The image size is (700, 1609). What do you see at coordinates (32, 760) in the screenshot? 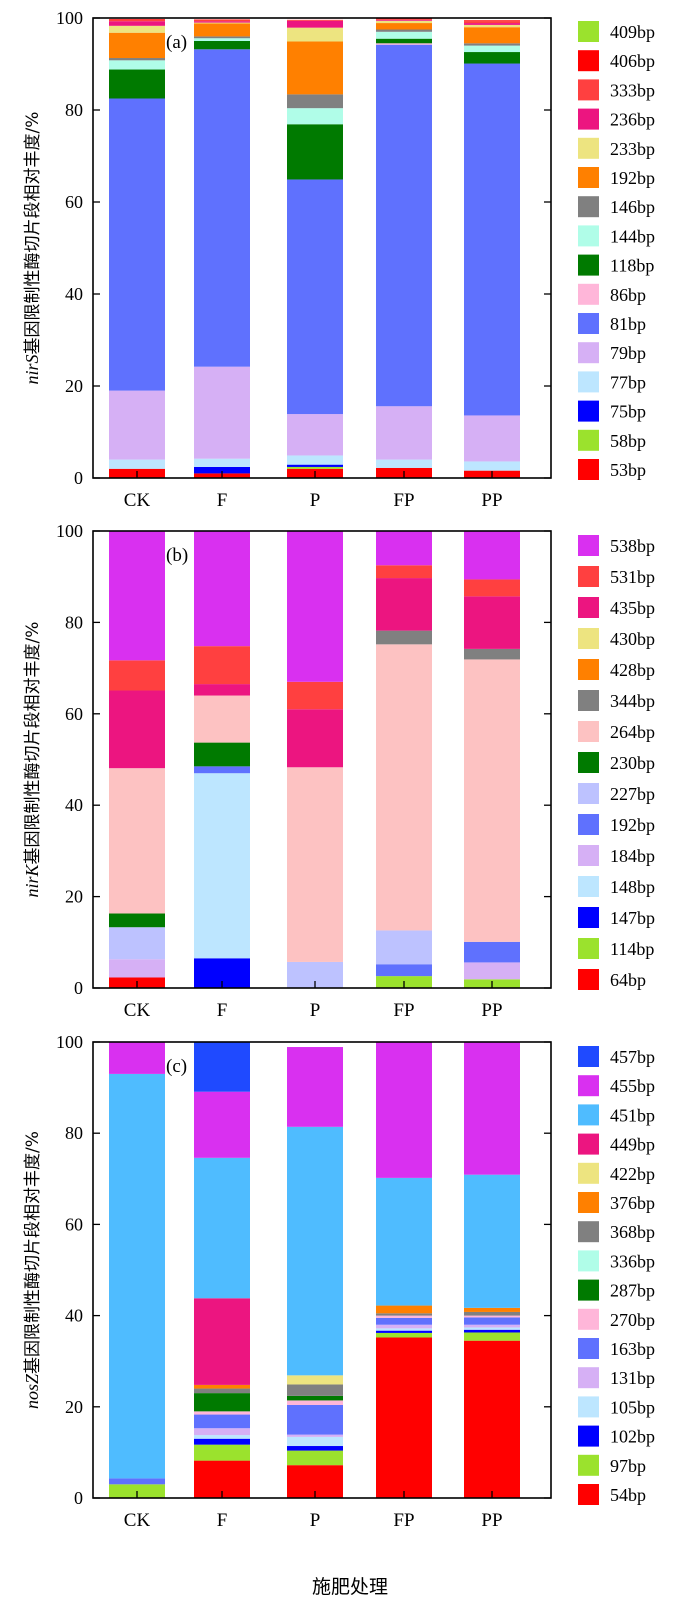
I see `y-axis-title: nirK基因限制性酶切片段相对丰度/%` at bounding box center [32, 760].